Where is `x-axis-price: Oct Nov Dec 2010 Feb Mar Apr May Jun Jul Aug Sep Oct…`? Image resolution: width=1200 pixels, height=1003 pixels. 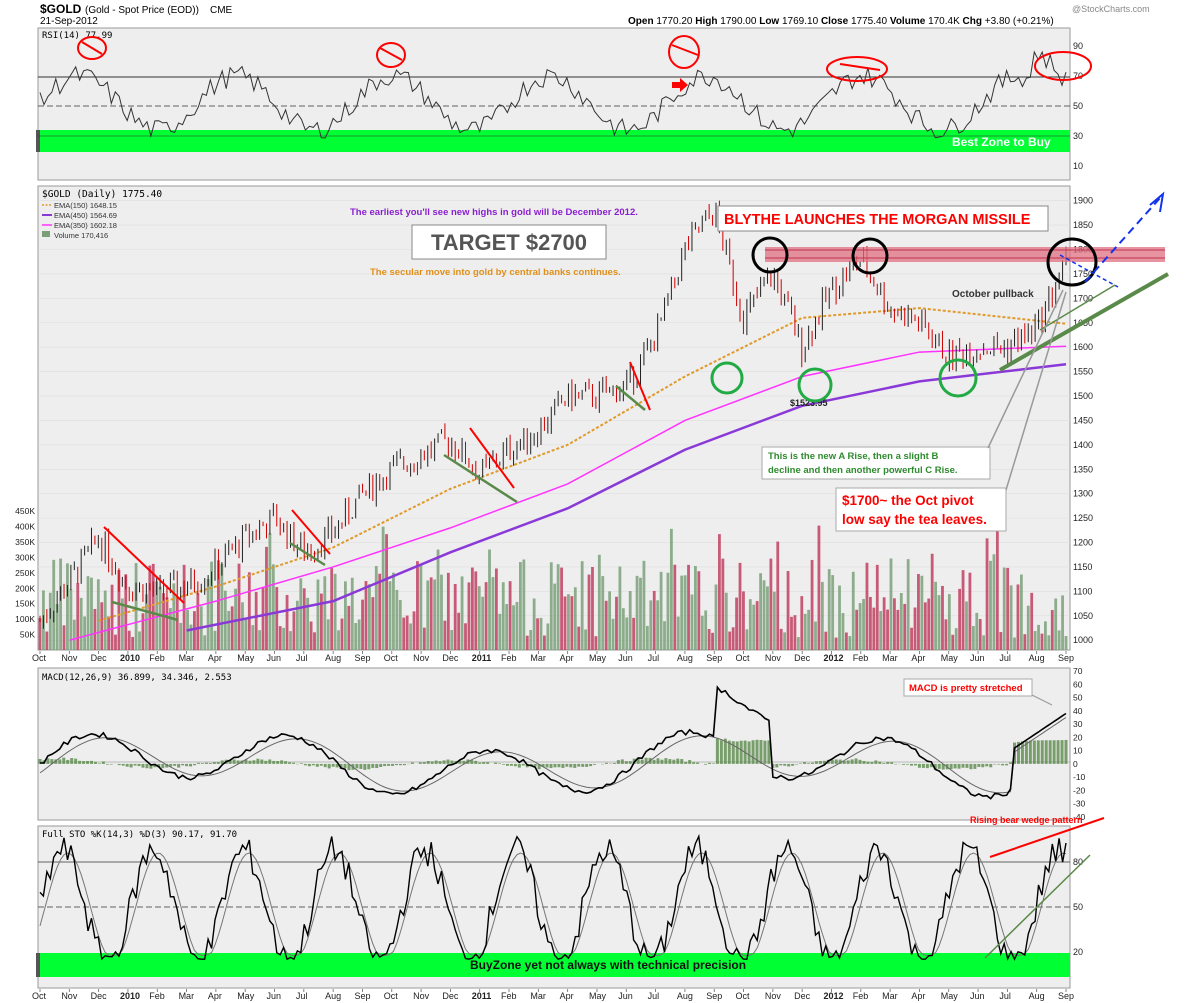 x-axis-price: Oct Nov Dec 2010 Feb Mar Apr May Jun Jul Aug Sep Oct… is located at coordinates (553, 657).